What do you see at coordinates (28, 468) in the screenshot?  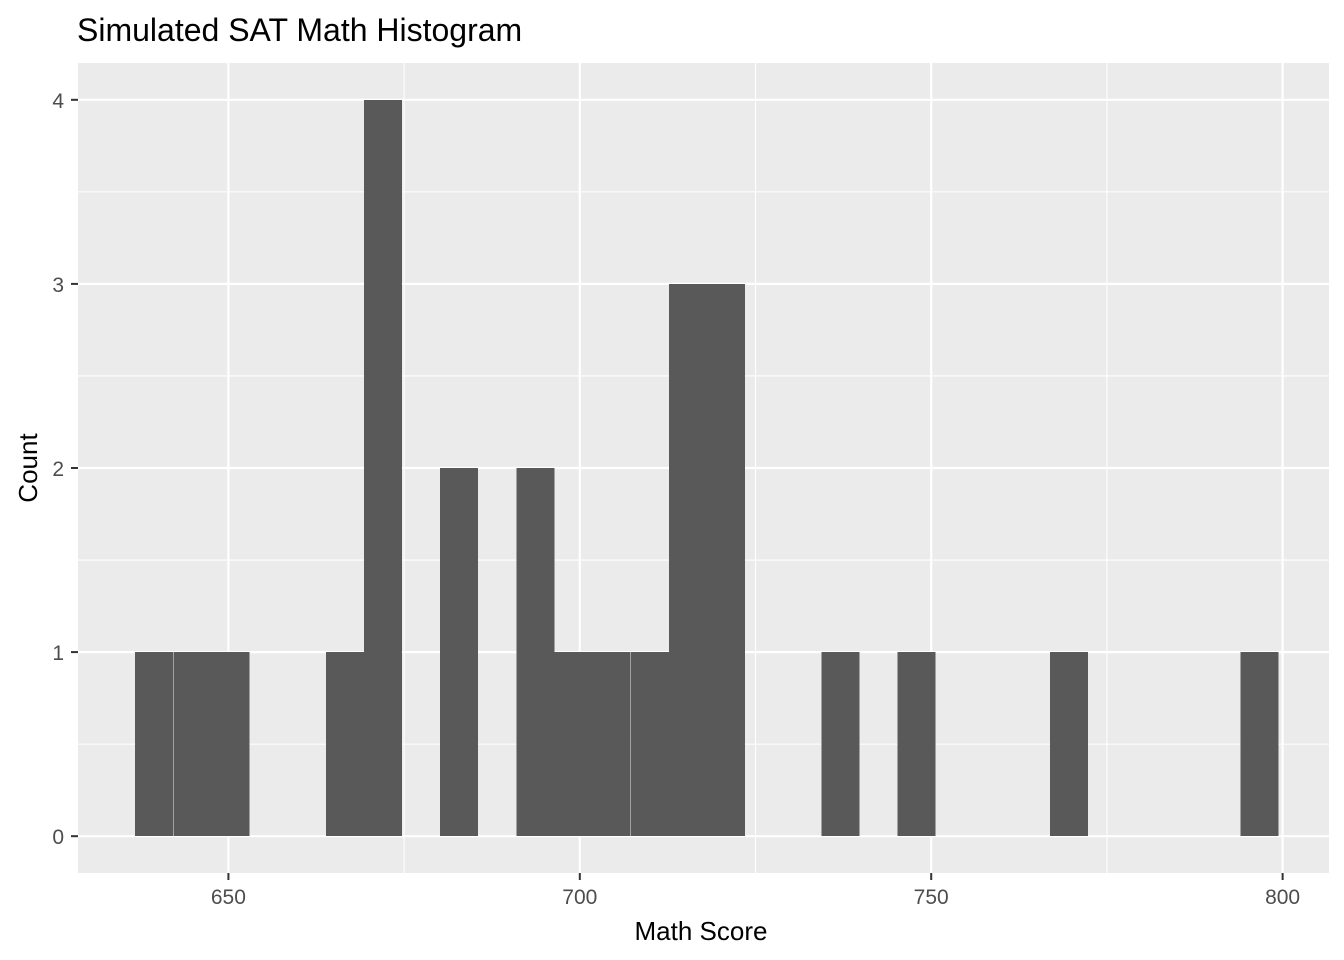 I see `y-axis-title: Count` at bounding box center [28, 468].